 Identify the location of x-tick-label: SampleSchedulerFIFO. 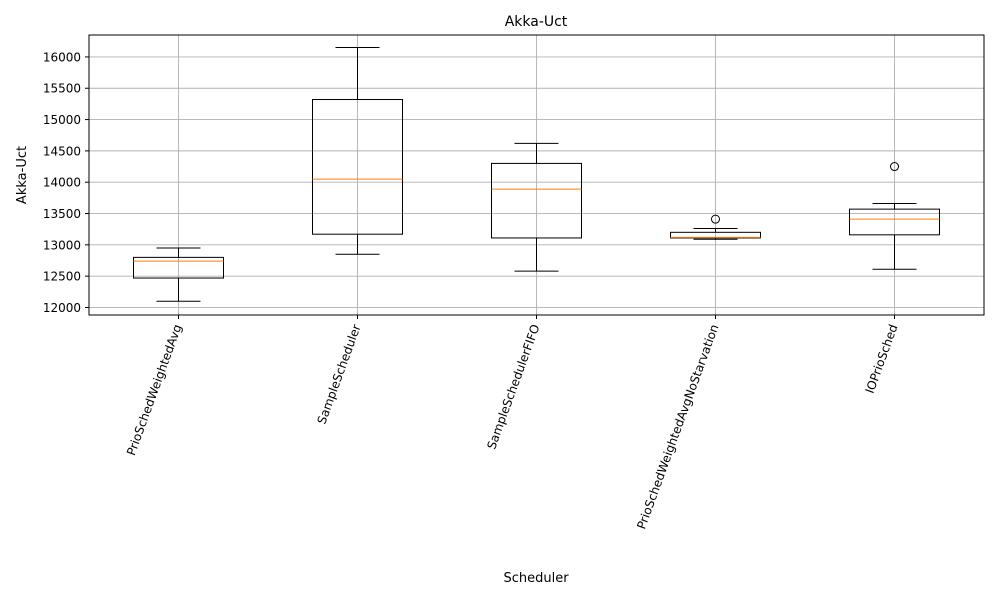
(513, 386).